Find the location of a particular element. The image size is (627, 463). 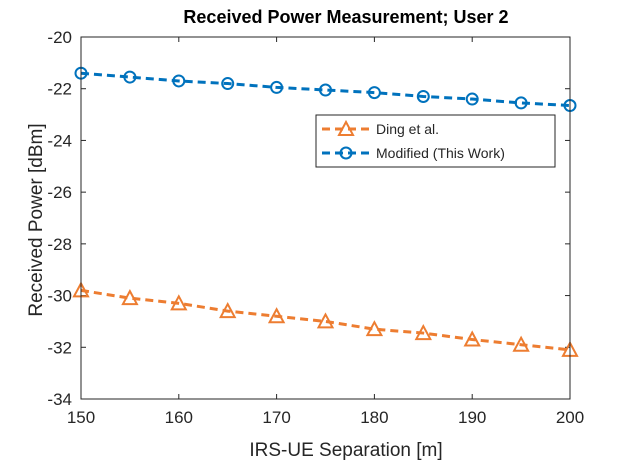

legend-label-modified: Modified (This Work) is located at coordinates (440, 153).